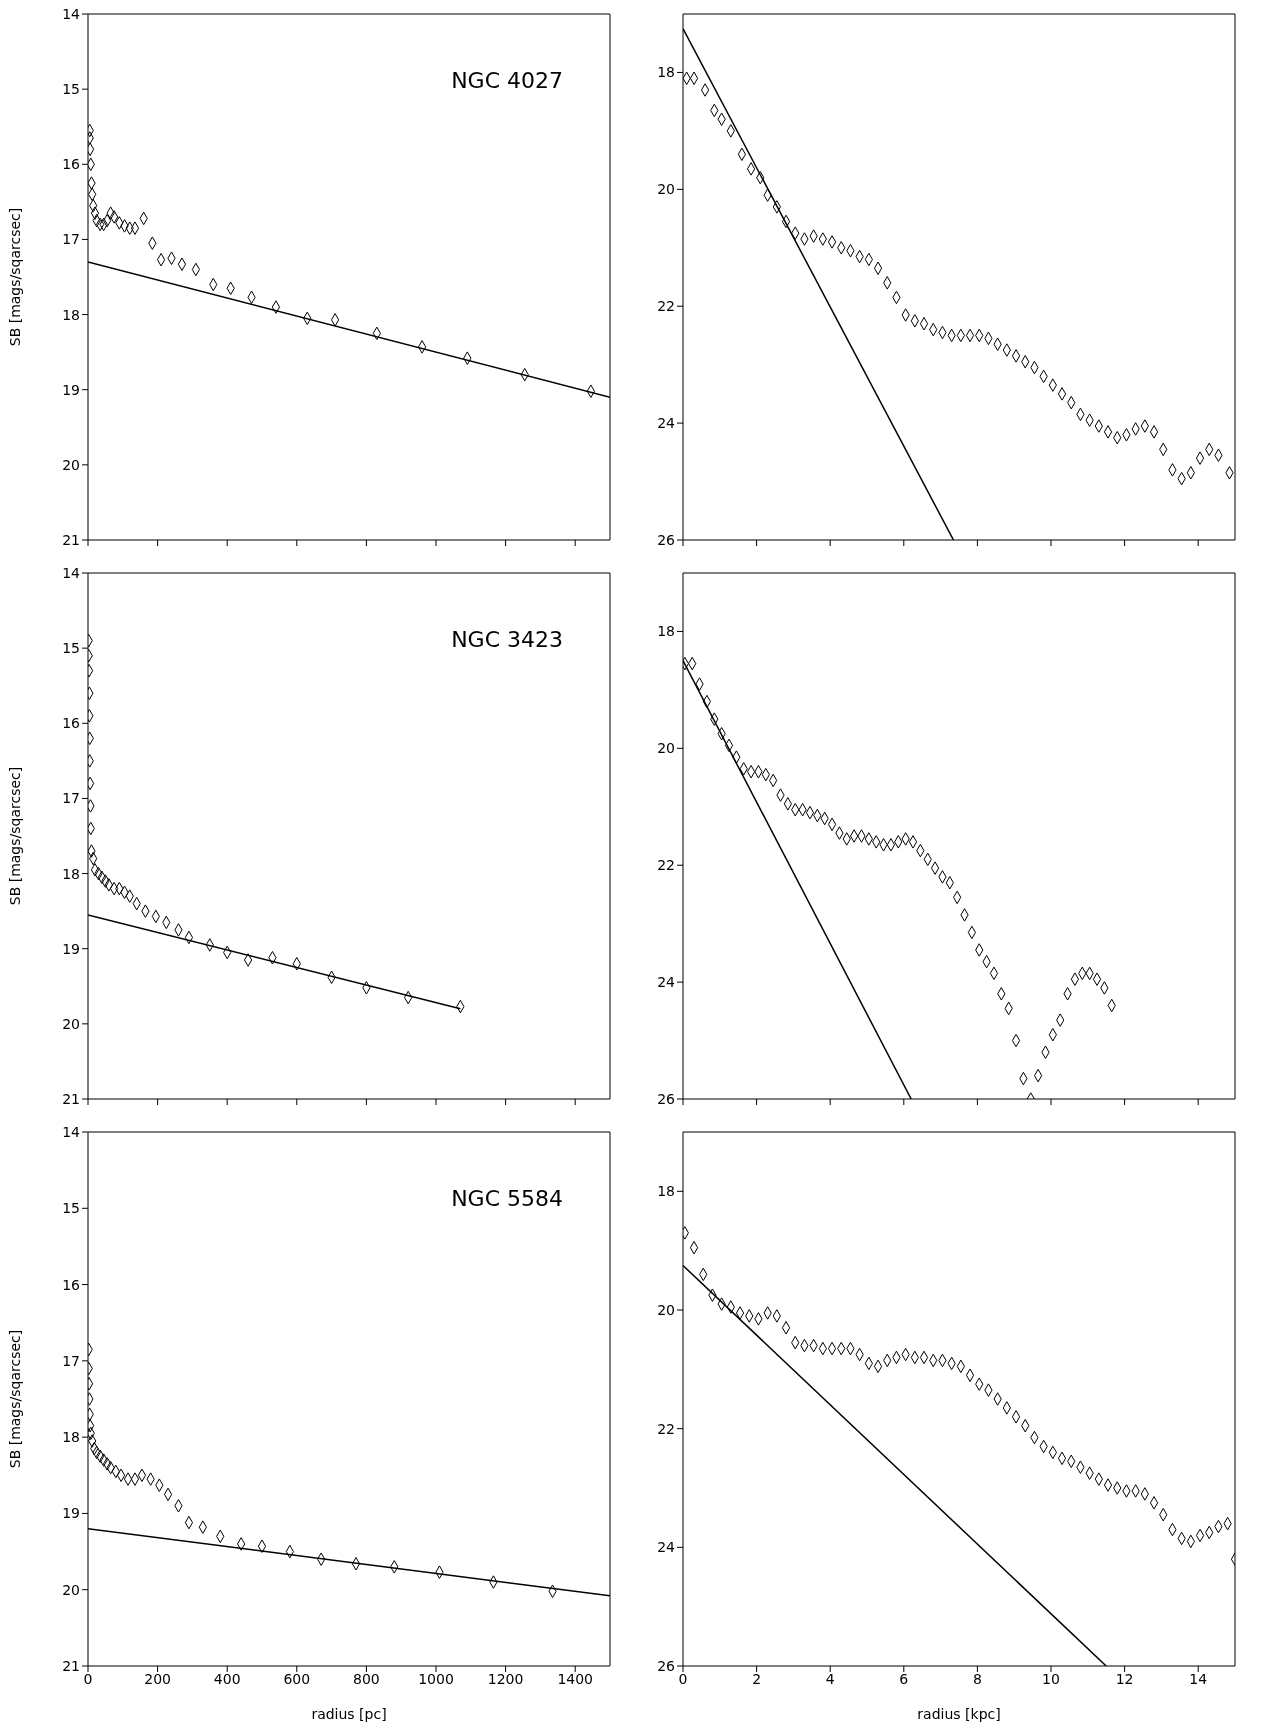 The image size is (1263, 1728). I want to click on annotation: NGC 4027, so click(507, 80).